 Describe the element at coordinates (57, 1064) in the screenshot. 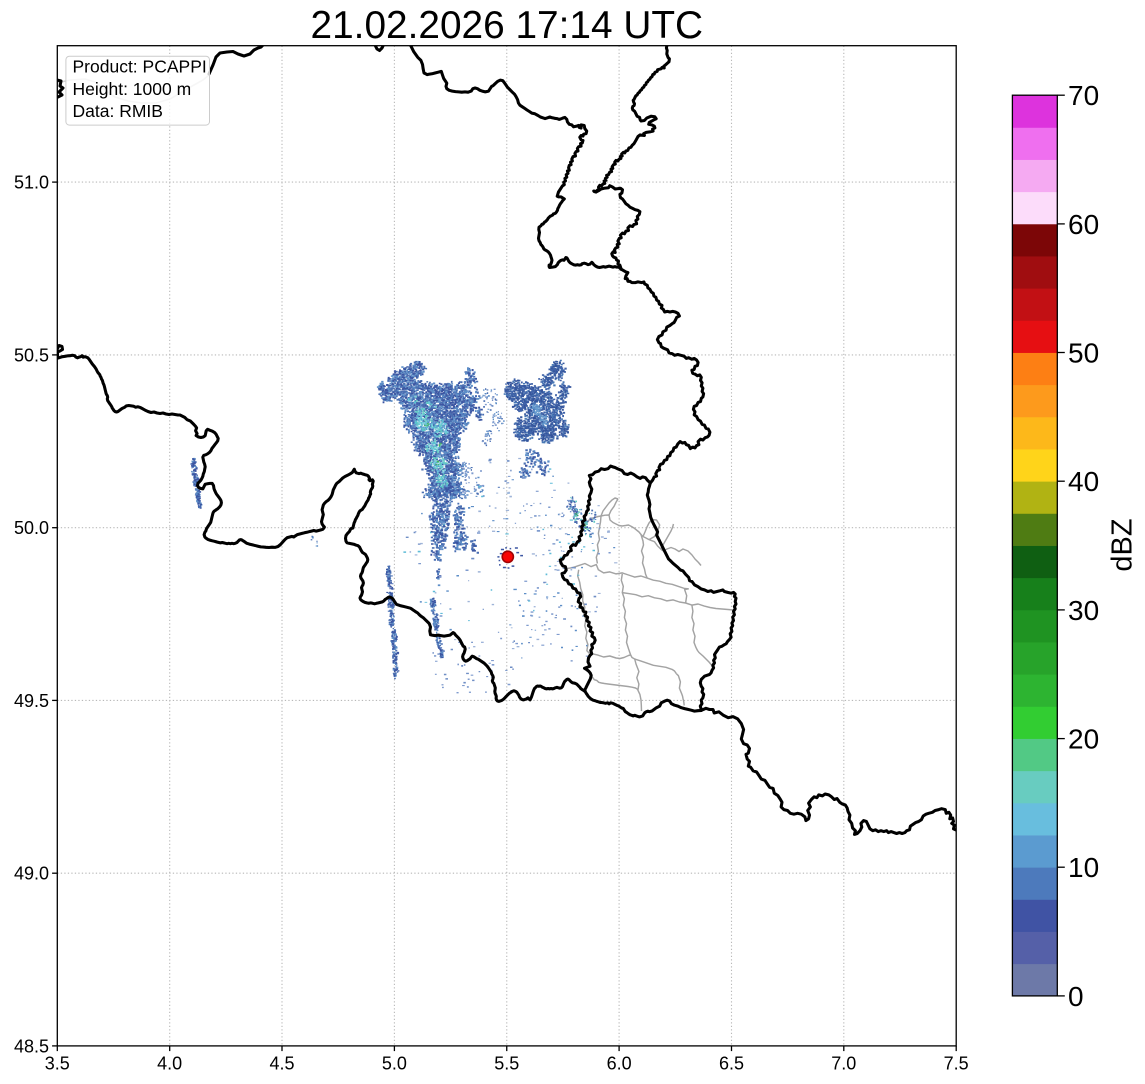

I see `svg-text: 3.5` at that location.